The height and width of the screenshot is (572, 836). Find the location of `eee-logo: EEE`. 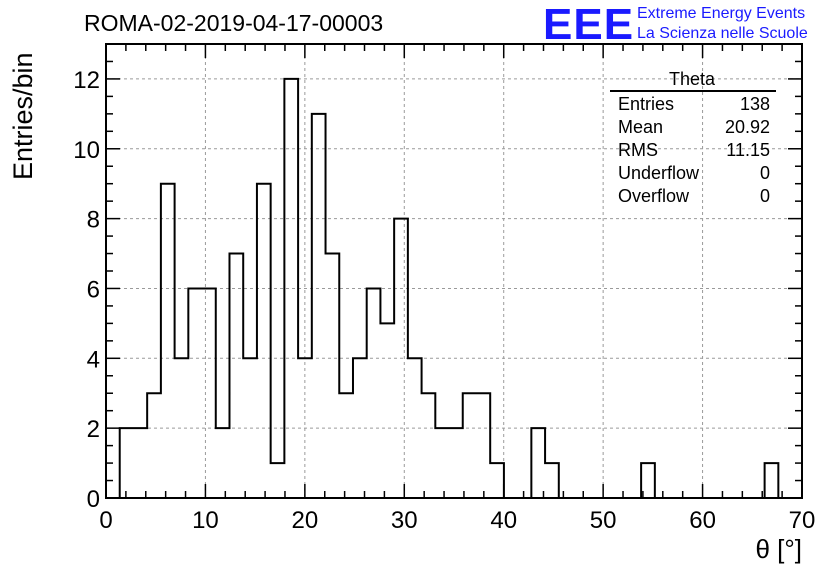

eee-logo: EEE is located at coordinates (589, 24).